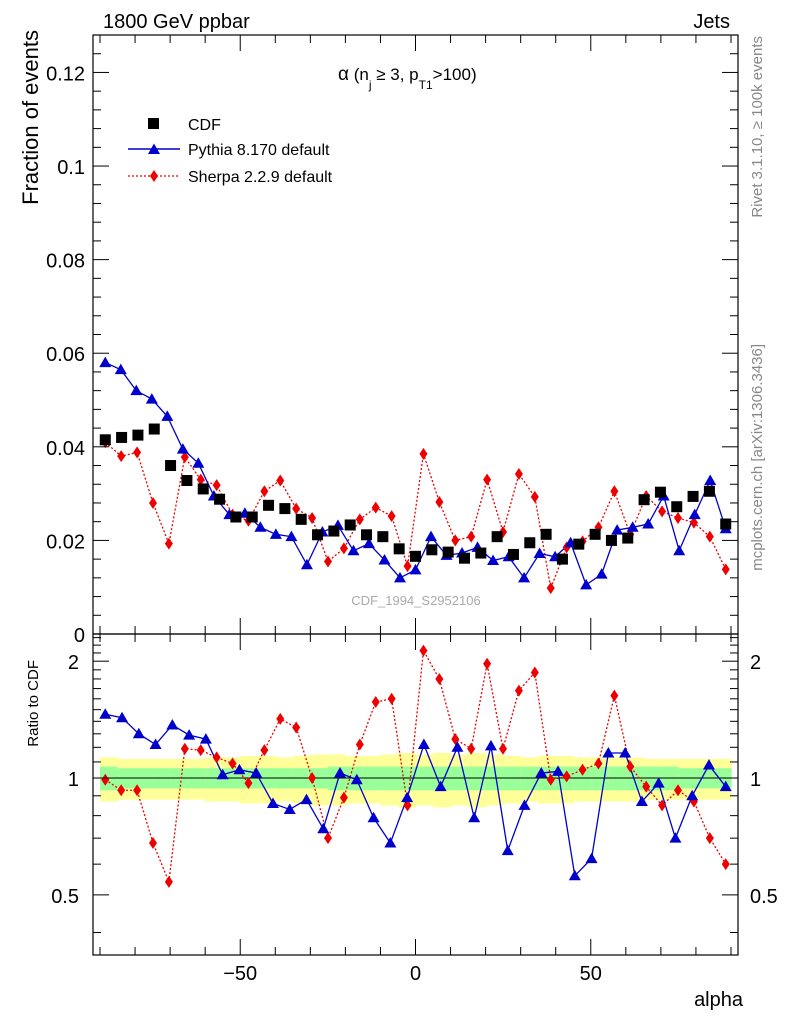 This screenshot has height=1024, width=786. Describe the element at coordinates (757, 457) in the screenshot. I see `mcplots-label: mcplots.cern.ch [arXiv:1306.3436]` at that location.